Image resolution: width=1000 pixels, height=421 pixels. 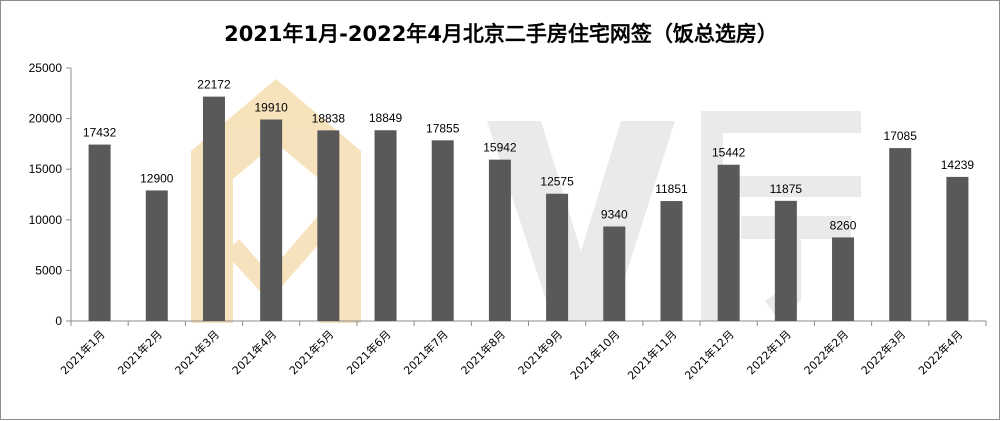 What do you see at coordinates (901, 136) in the screenshot?
I see `data-label: 17085` at bounding box center [901, 136].